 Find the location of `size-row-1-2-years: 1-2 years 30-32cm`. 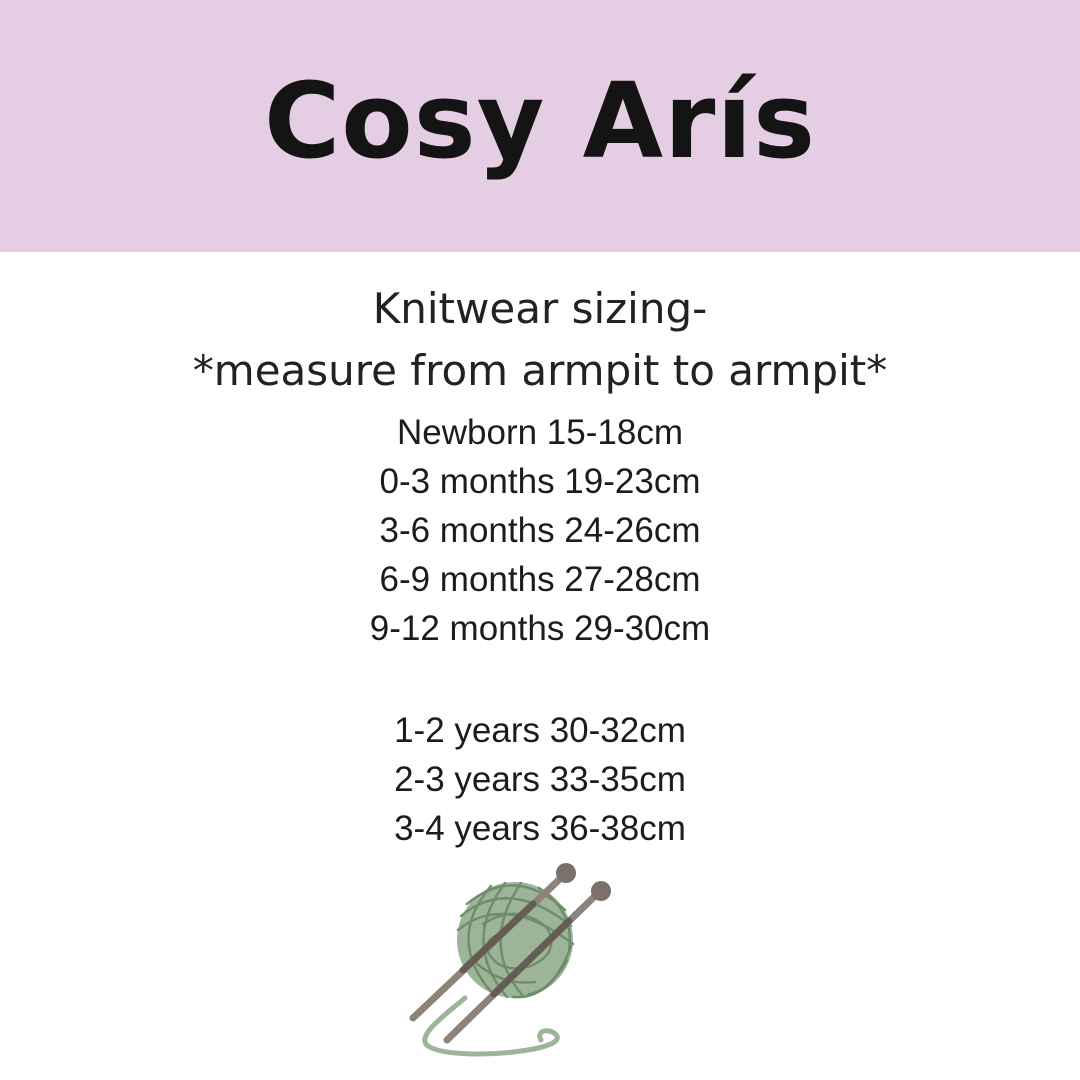

size-row-1-2-years: 1-2 years 30-32cm is located at coordinates (540, 730).